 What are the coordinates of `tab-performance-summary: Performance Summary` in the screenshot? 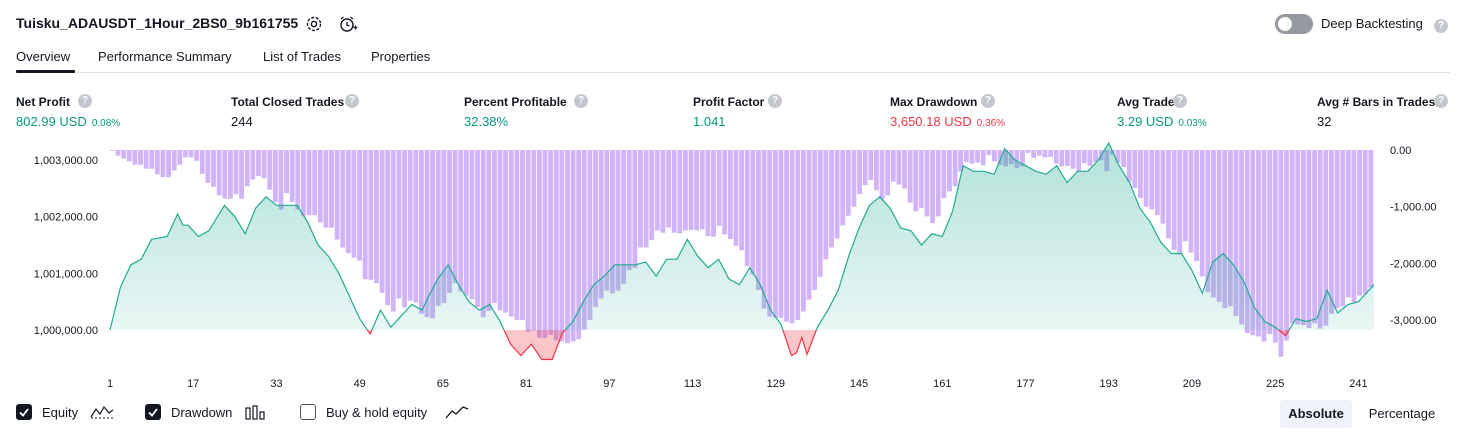 It's located at (165, 56).